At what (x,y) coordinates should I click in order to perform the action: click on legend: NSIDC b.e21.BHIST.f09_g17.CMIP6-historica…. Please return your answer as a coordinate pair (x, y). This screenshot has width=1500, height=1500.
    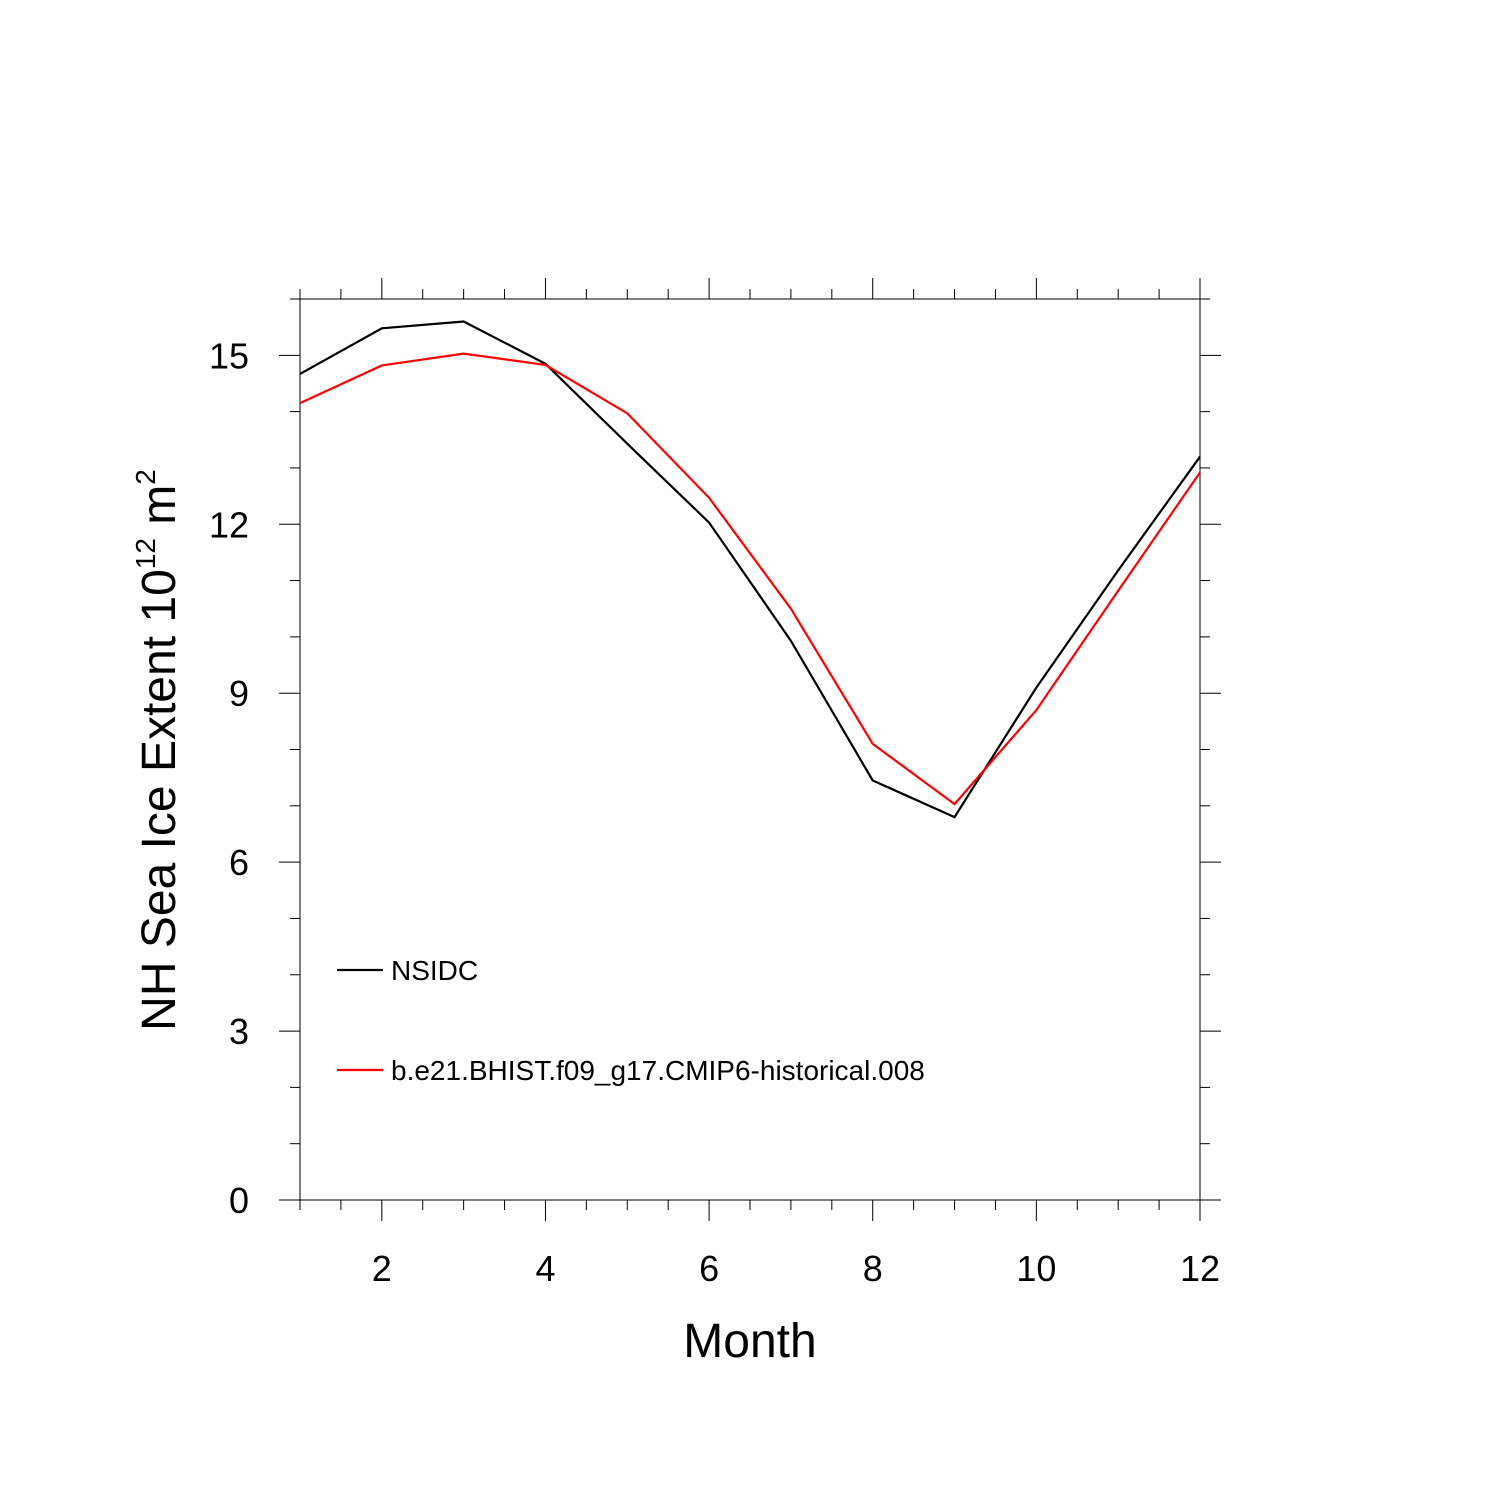
    Looking at the image, I should click on (631, 1020).